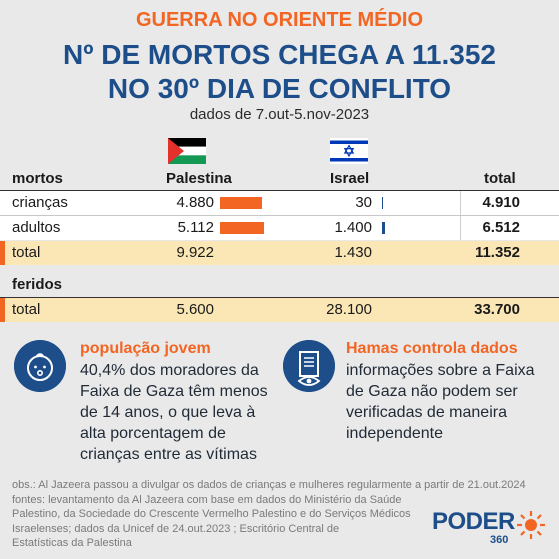 The width and height of the screenshot is (559, 559). Describe the element at coordinates (72, 543) in the screenshot. I see `footnote-line: Estatísticas da Palestina` at that location.